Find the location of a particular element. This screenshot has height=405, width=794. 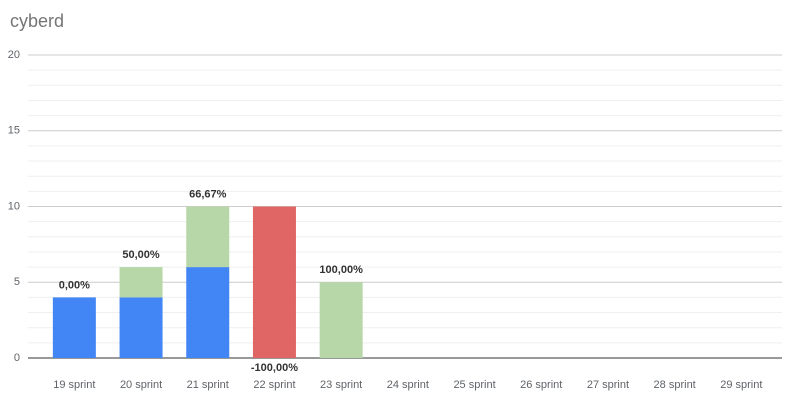

bar-label: 66,67% is located at coordinates (208, 194).